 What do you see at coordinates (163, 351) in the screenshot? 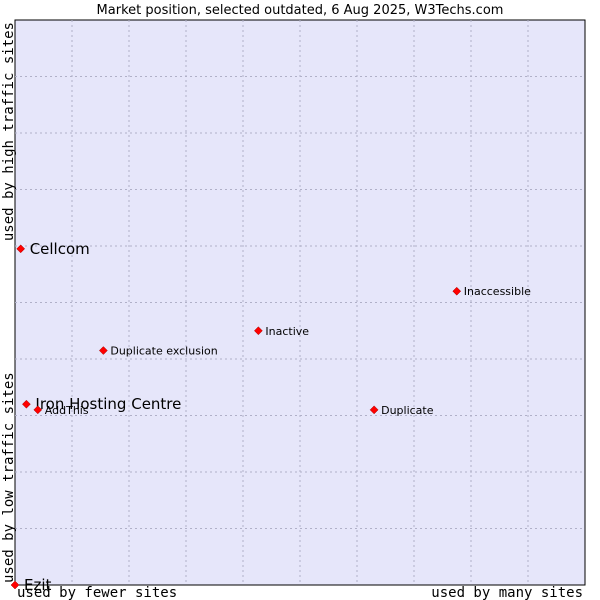
I see `point-label: Duplicate exclusion` at bounding box center [163, 351].